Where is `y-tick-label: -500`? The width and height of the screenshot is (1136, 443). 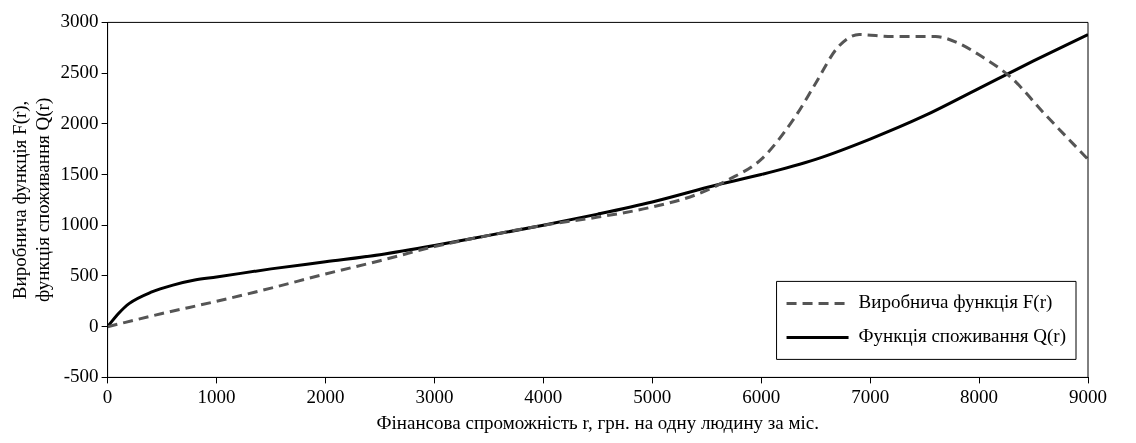 y-tick-label: -500 is located at coordinates (81, 376).